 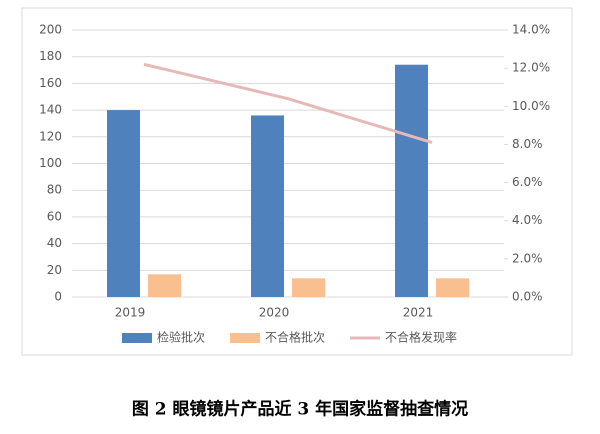 What do you see at coordinates (421, 337) in the screenshot?
I see `legend-label: 不合格发现率` at bounding box center [421, 337].